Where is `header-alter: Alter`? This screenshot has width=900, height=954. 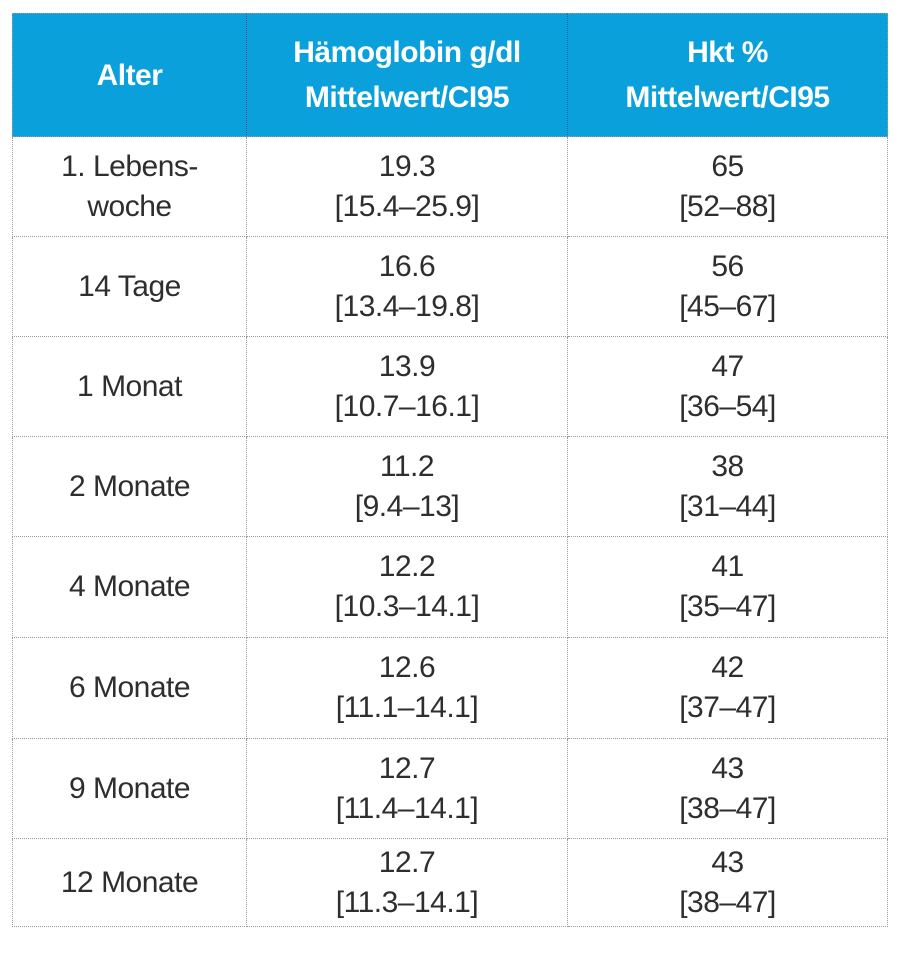
header-alter: Alter is located at coordinates (129, 75).